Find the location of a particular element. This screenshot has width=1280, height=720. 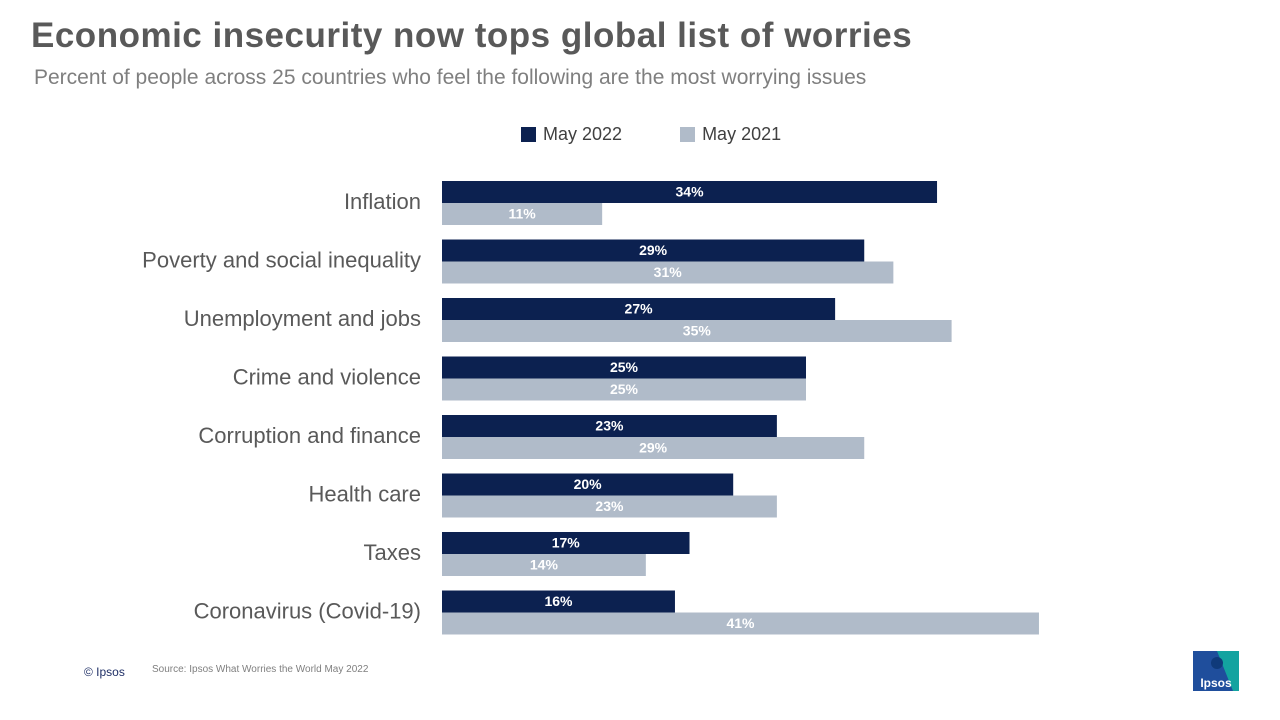

bar-taxes-may-2021 is located at coordinates (544, 565).